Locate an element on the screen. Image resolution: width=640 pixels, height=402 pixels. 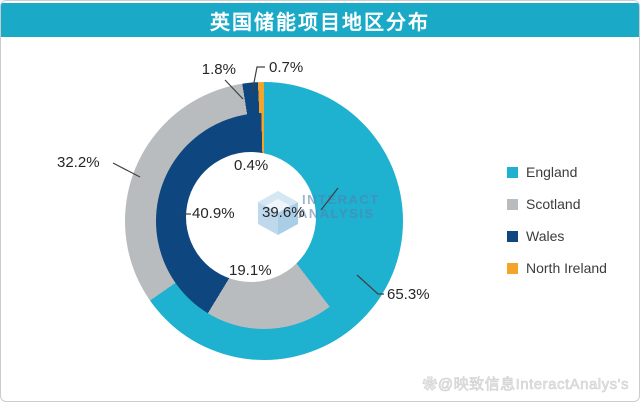
legend-item-england: England is located at coordinates (557, 172).